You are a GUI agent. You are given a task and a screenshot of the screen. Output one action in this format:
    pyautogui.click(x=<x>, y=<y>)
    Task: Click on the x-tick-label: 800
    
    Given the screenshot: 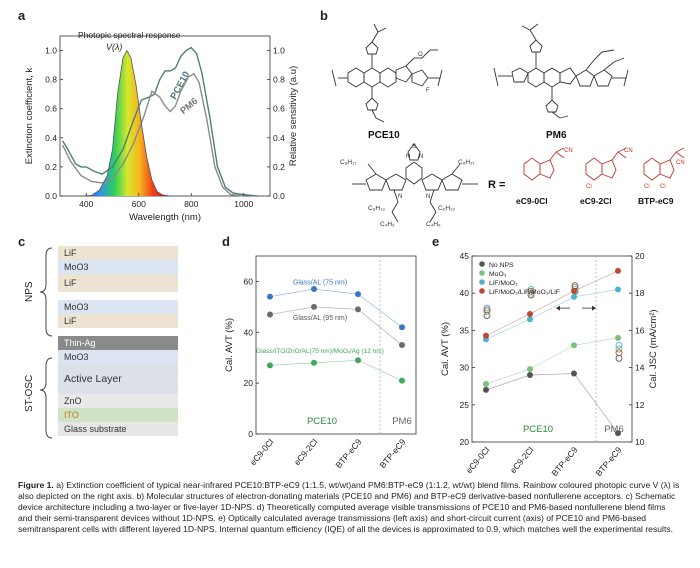 What is the action you would take?
    pyautogui.click(x=191, y=204)
    